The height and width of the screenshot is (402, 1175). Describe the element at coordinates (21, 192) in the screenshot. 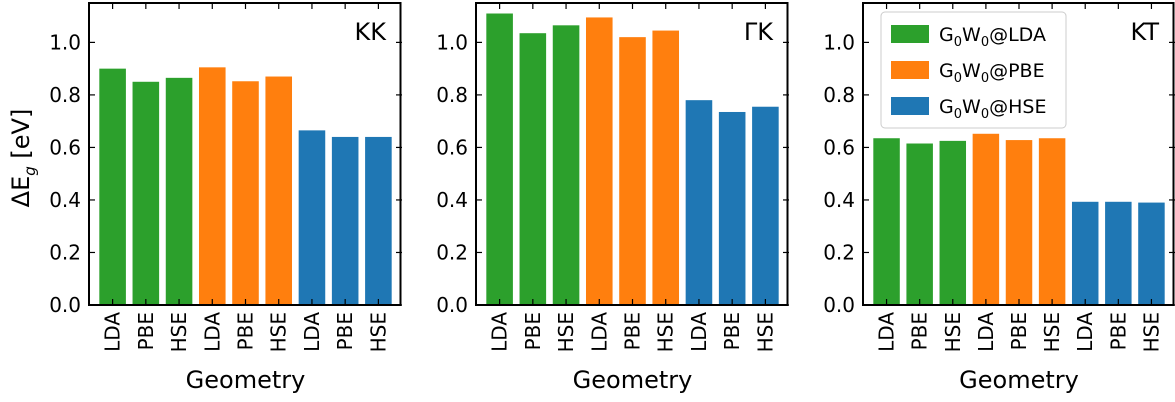

I see `y-axis-label-delta-e: ΔE` at that location.